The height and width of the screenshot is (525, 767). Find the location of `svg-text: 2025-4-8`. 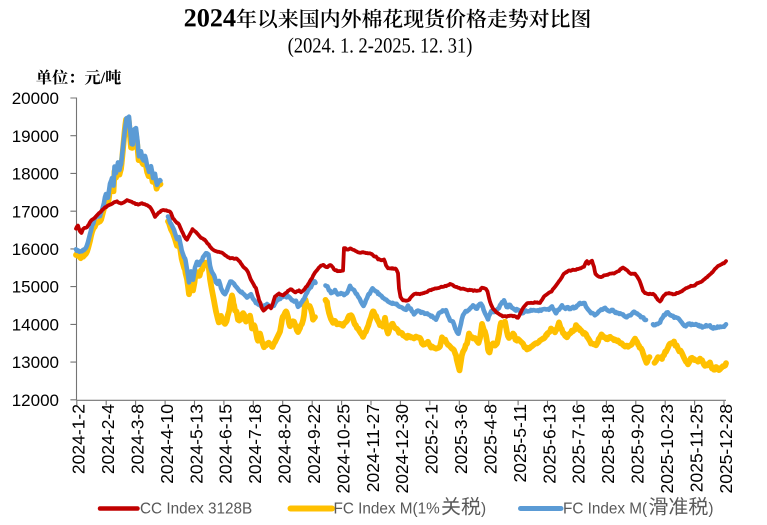

svg-text: 2025-4-8 is located at coordinates (491, 439).